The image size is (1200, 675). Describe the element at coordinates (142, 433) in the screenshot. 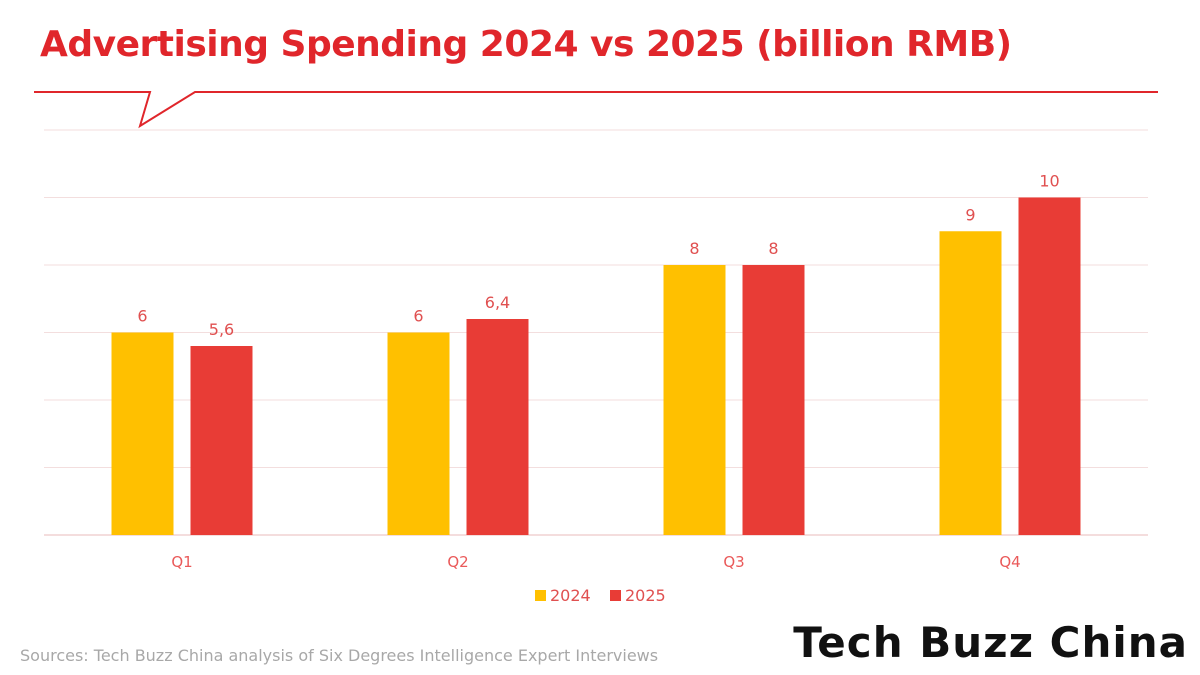

I see `bar-2024-Q1` at that location.